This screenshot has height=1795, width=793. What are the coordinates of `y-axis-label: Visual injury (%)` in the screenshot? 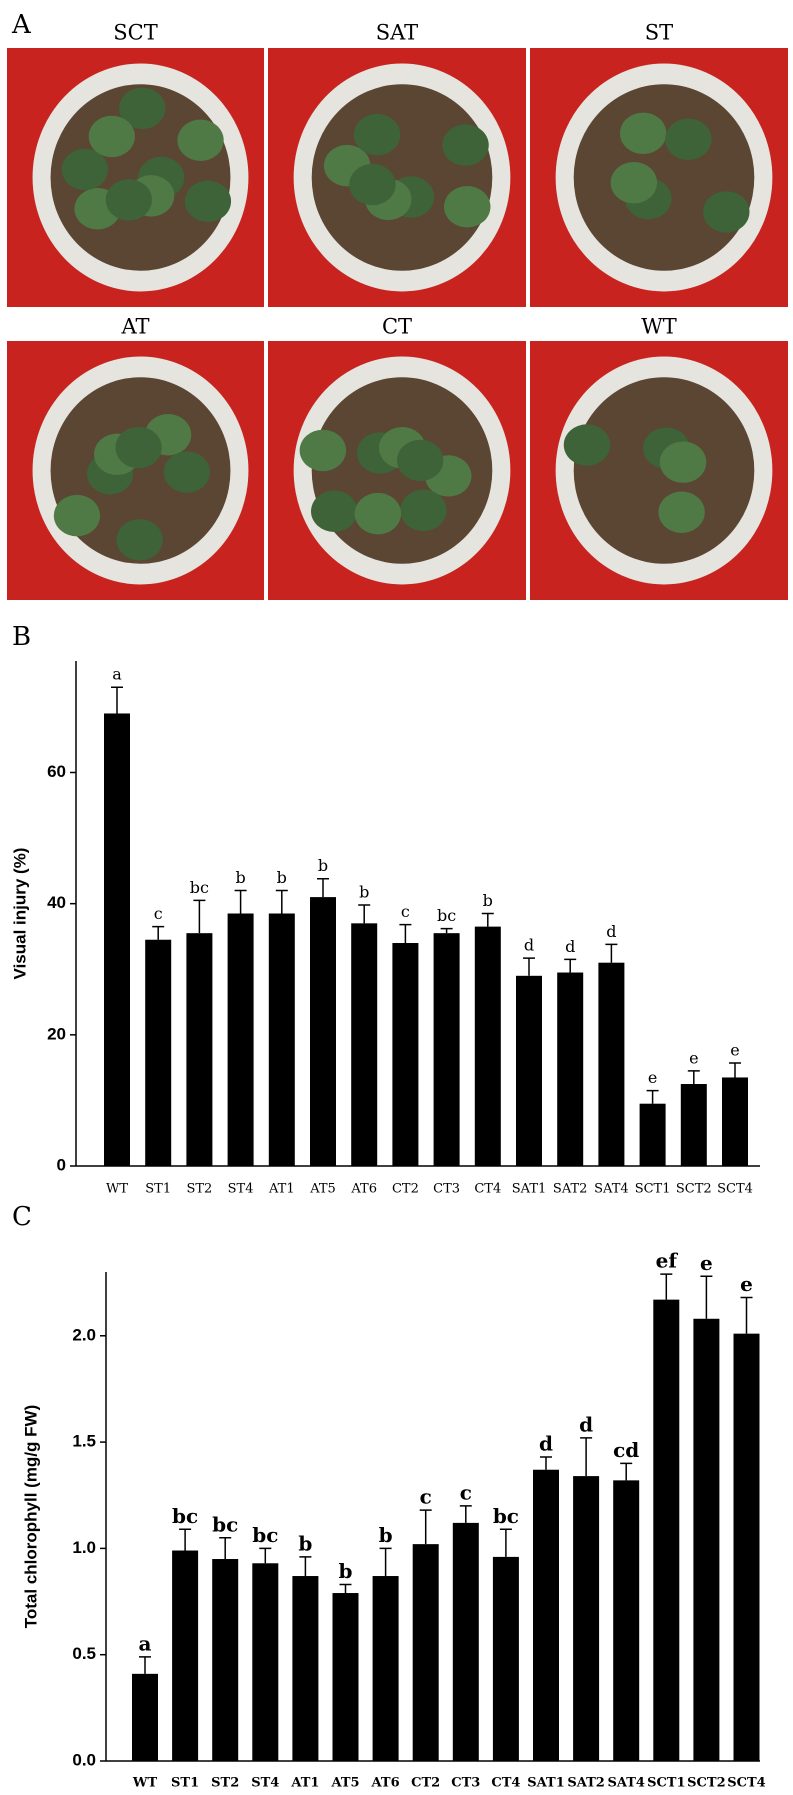 It's located at (19, 914).